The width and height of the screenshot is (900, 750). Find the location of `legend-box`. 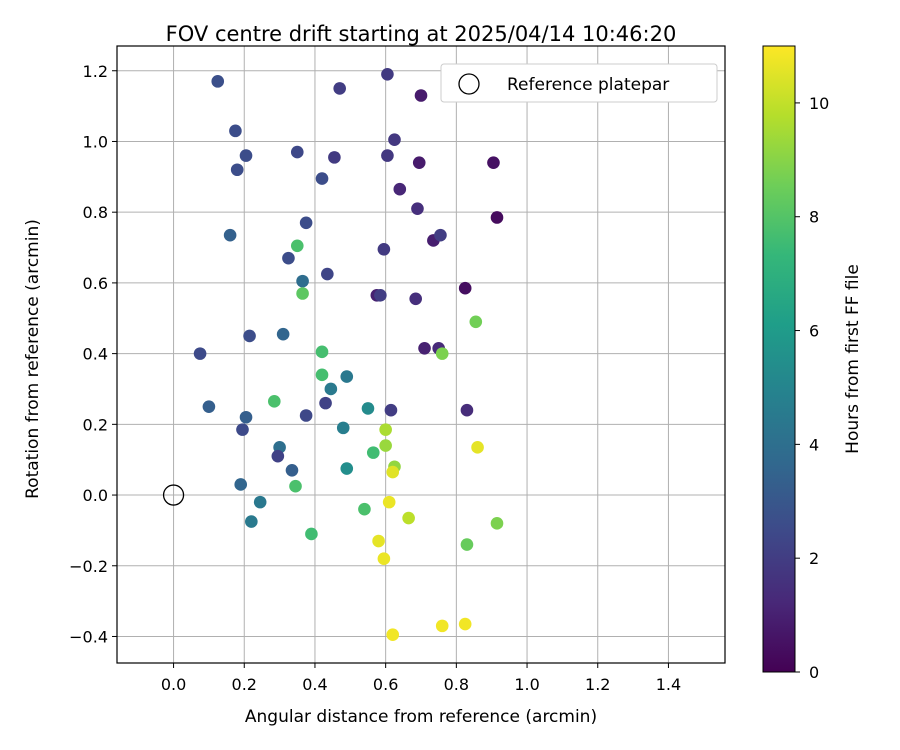

legend-box is located at coordinates (579, 83).